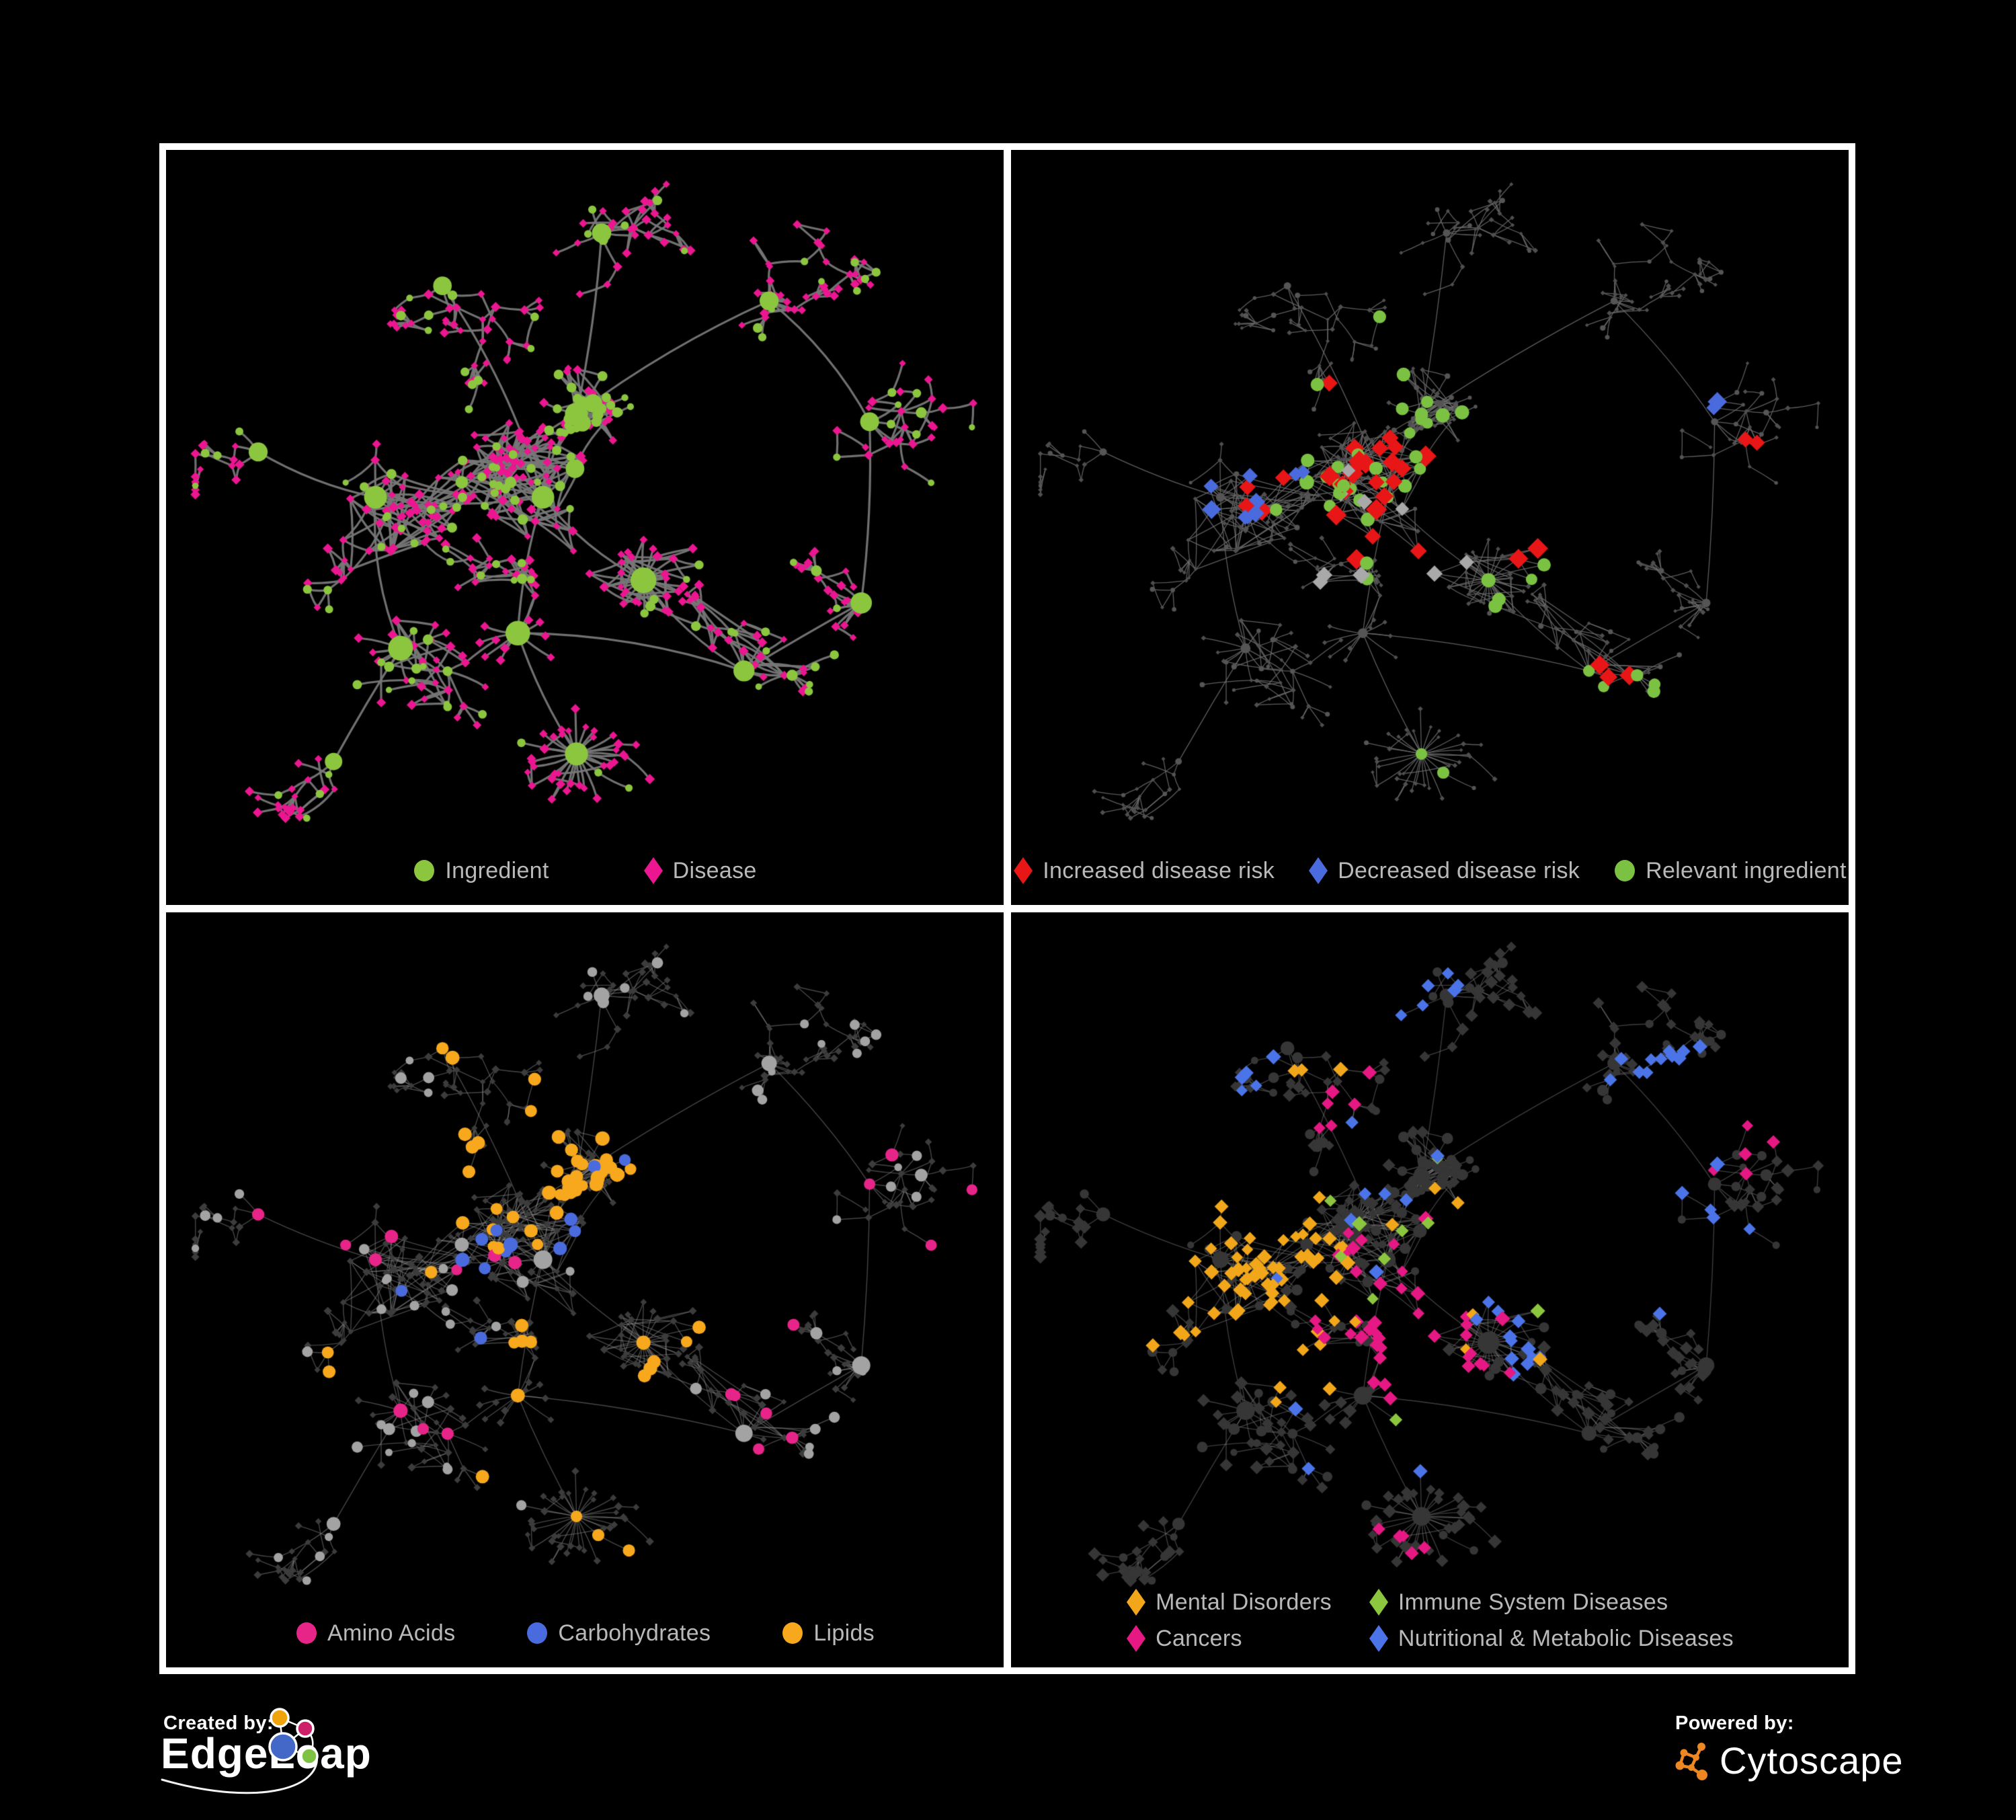  I want to click on cytoscape-credit: Powered by: Cytoscape, so click(1789, 1756).